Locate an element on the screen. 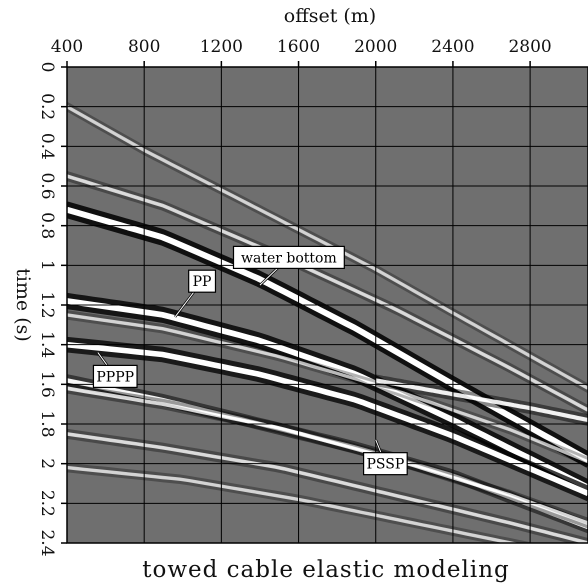 The width and height of the screenshot is (588, 585). x-tick-labels: 400 800 1200 1600 2000 2400 2800 is located at coordinates (301, 47).